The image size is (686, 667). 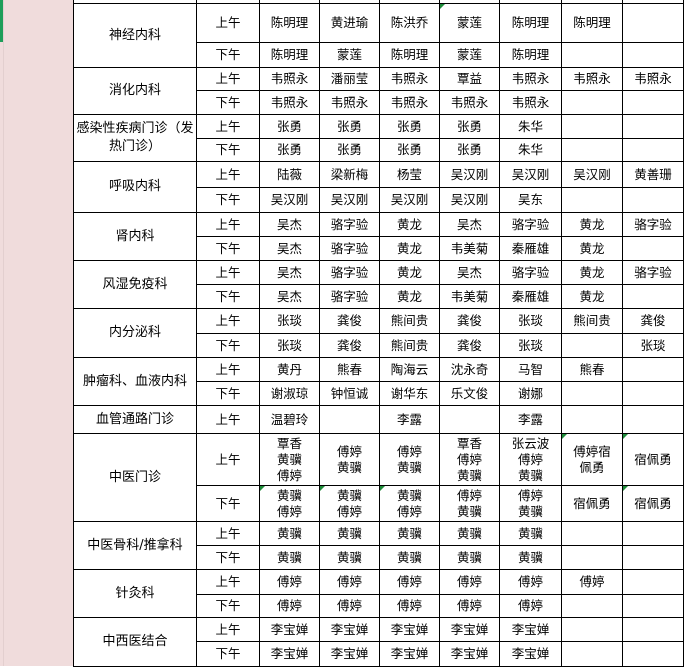 I want to click on doctor-cell: 韦美菊, so click(x=469, y=296).